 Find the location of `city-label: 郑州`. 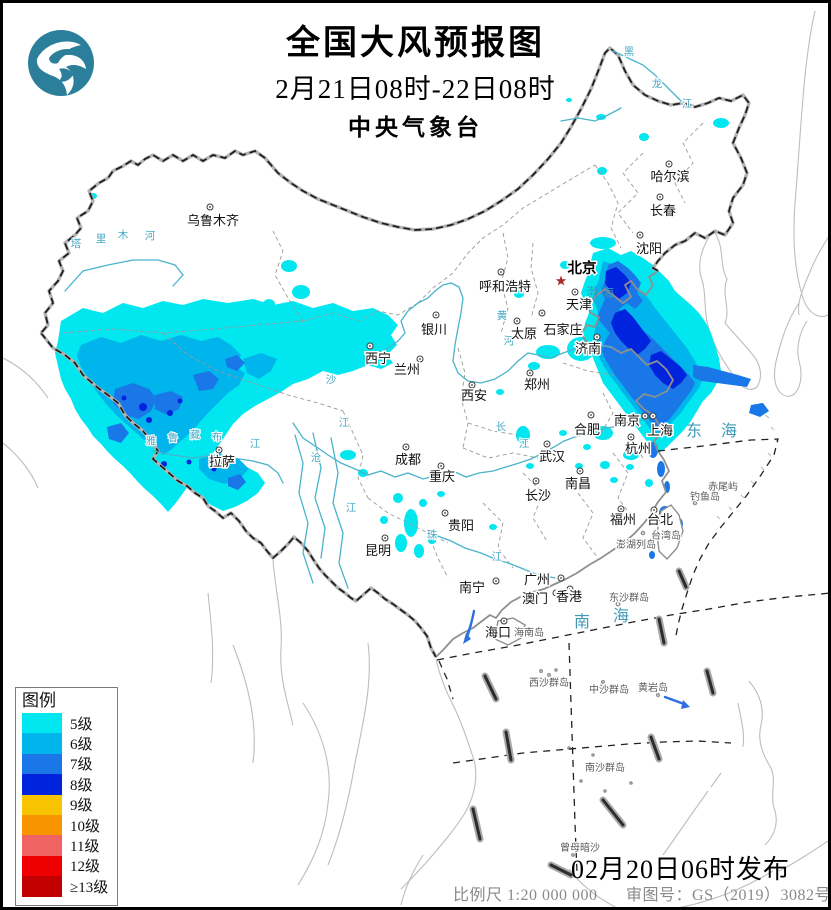

city-label: 郑州 is located at coordinates (537, 384).